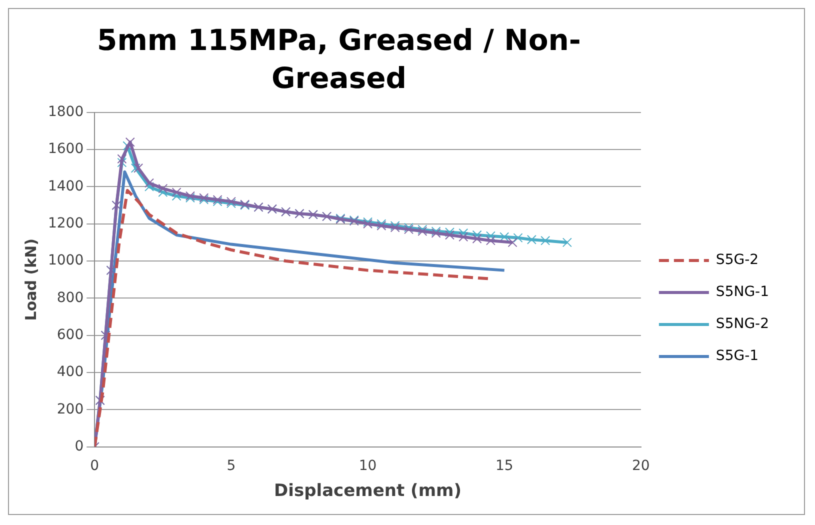  Describe the element at coordinates (737, 356) in the screenshot. I see `legend-label: S5G-1` at that location.